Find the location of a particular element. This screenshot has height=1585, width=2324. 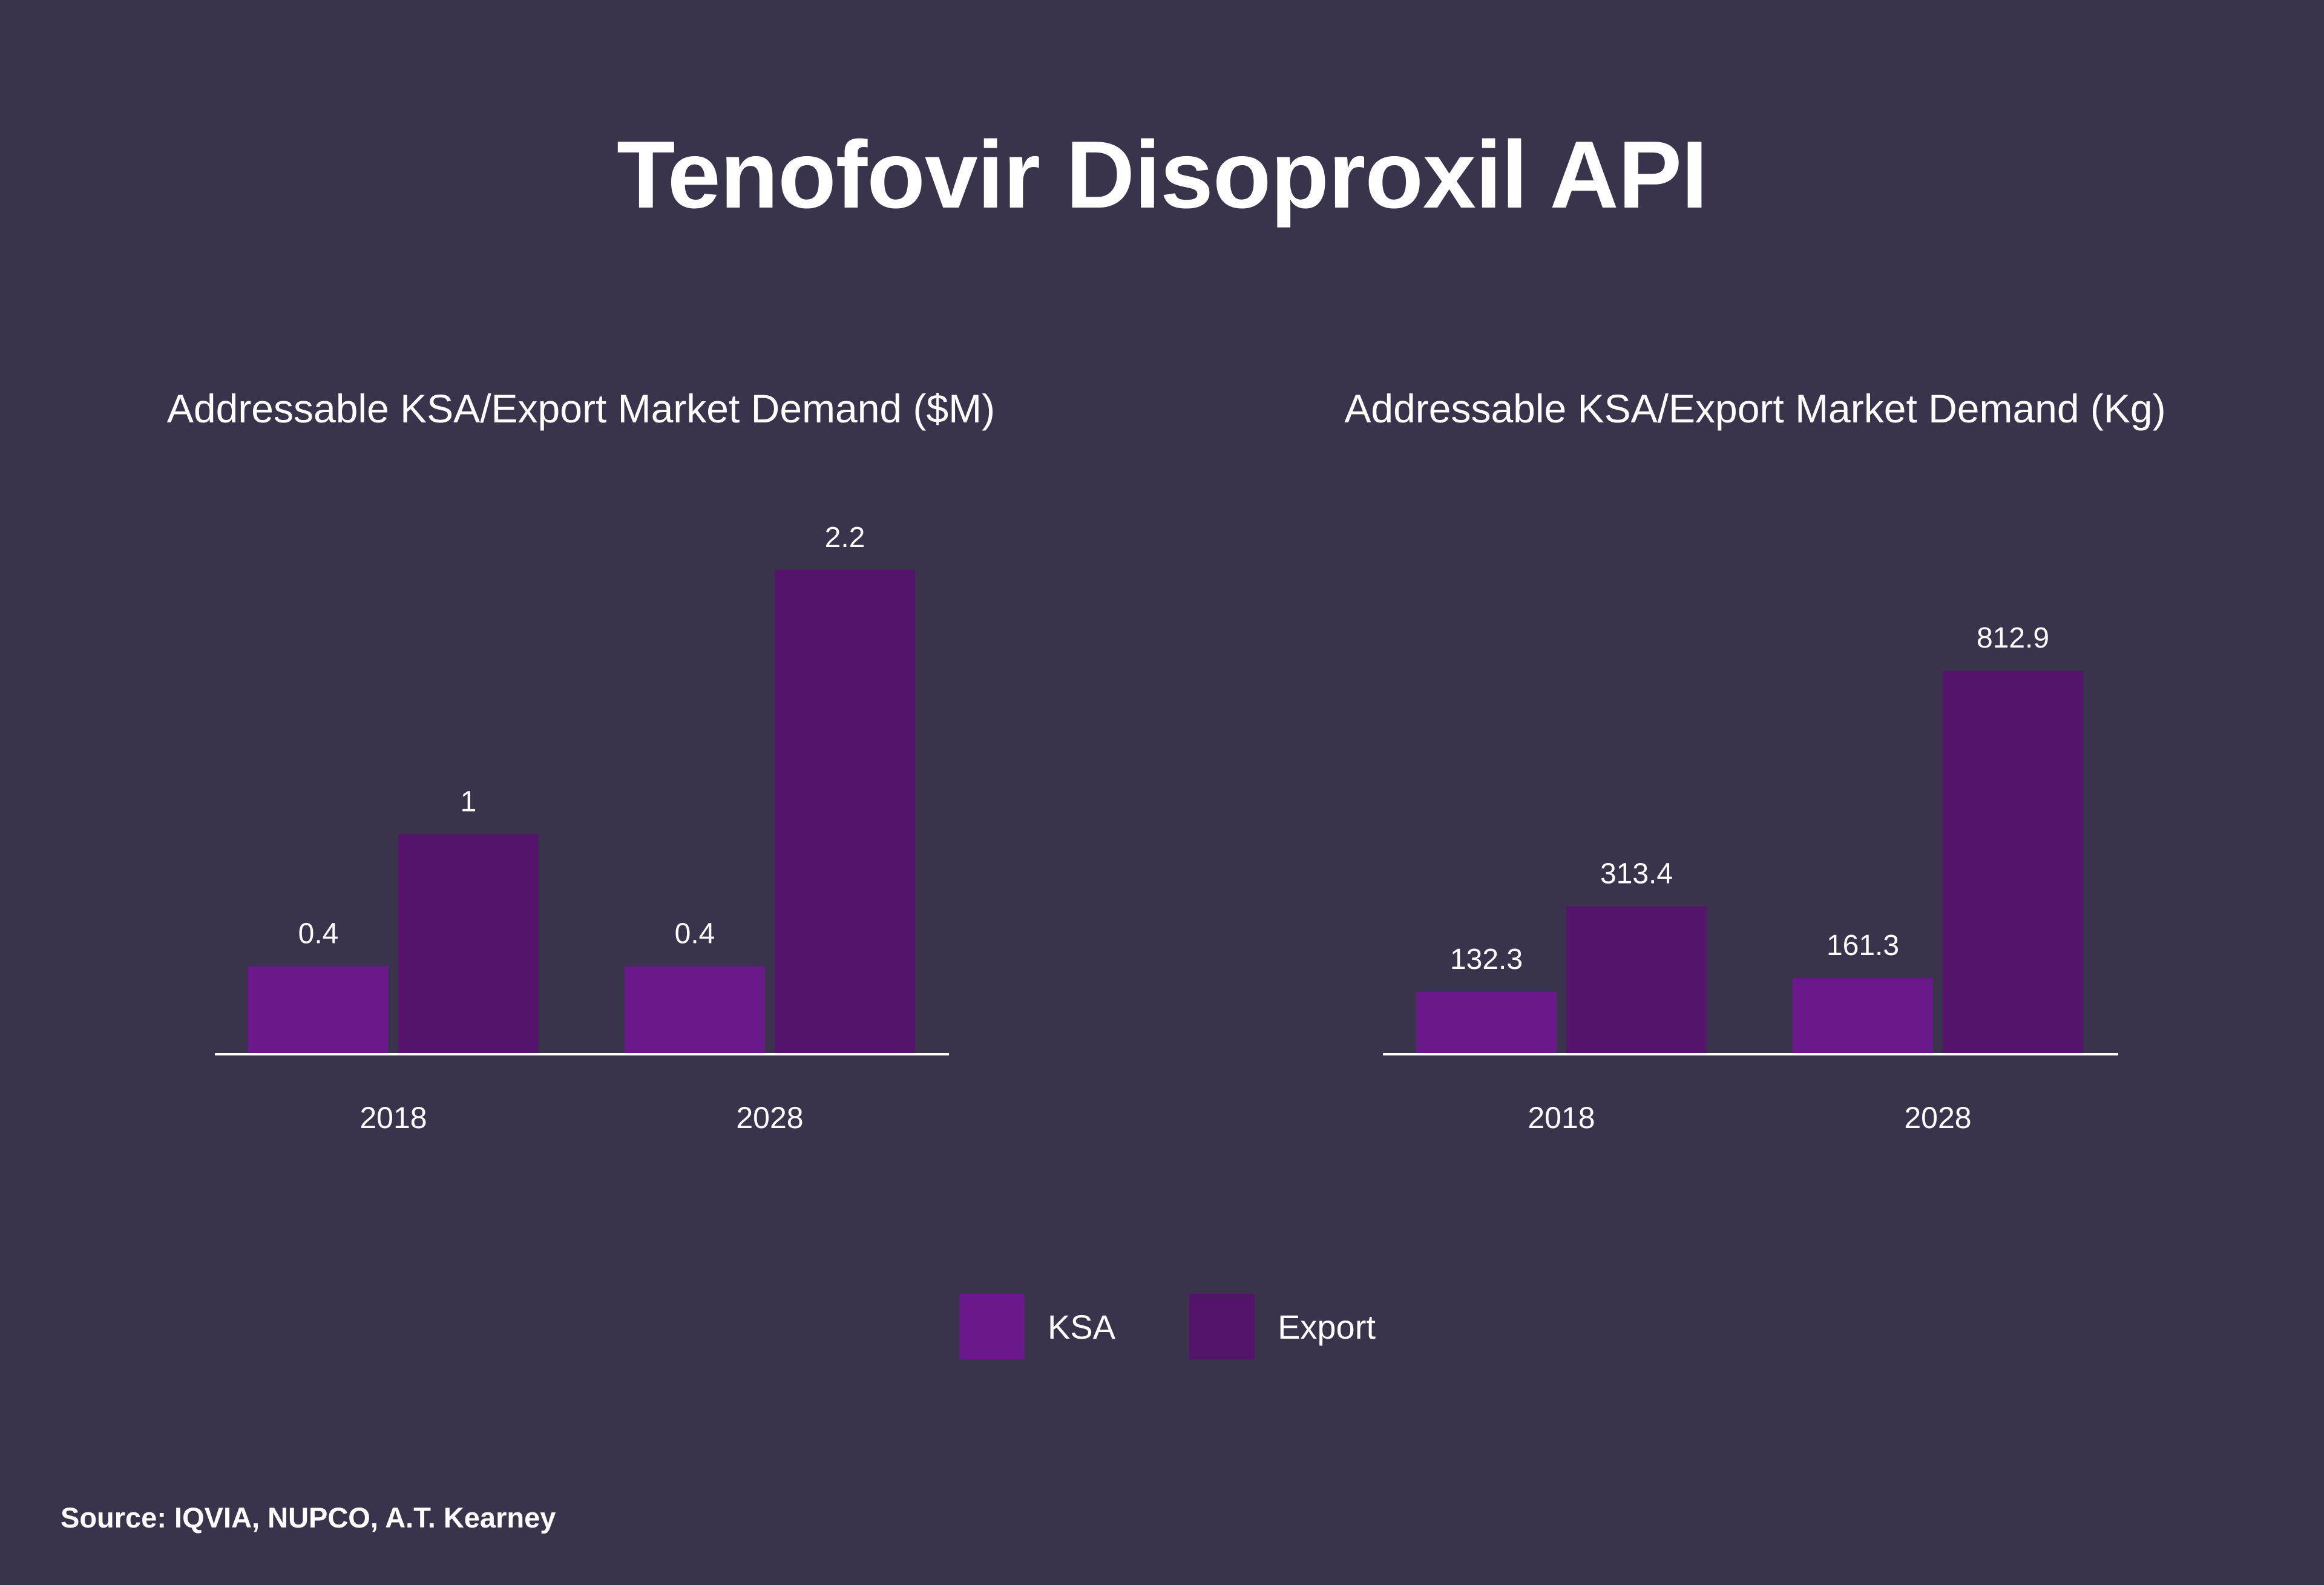

legend-item-export: Export is located at coordinates (1282, 1326).